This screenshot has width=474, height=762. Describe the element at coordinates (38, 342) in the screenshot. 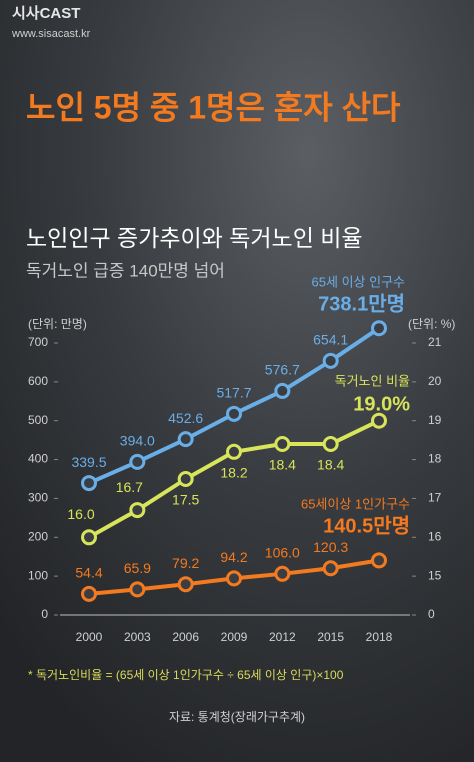

I see `y-tick-label: 700` at that location.